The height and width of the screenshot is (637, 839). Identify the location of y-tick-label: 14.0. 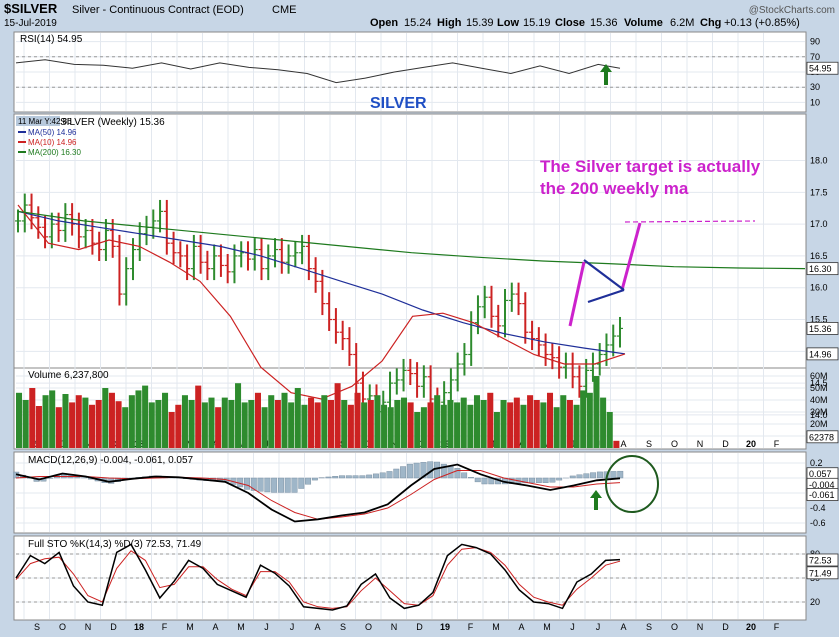
(819, 415).